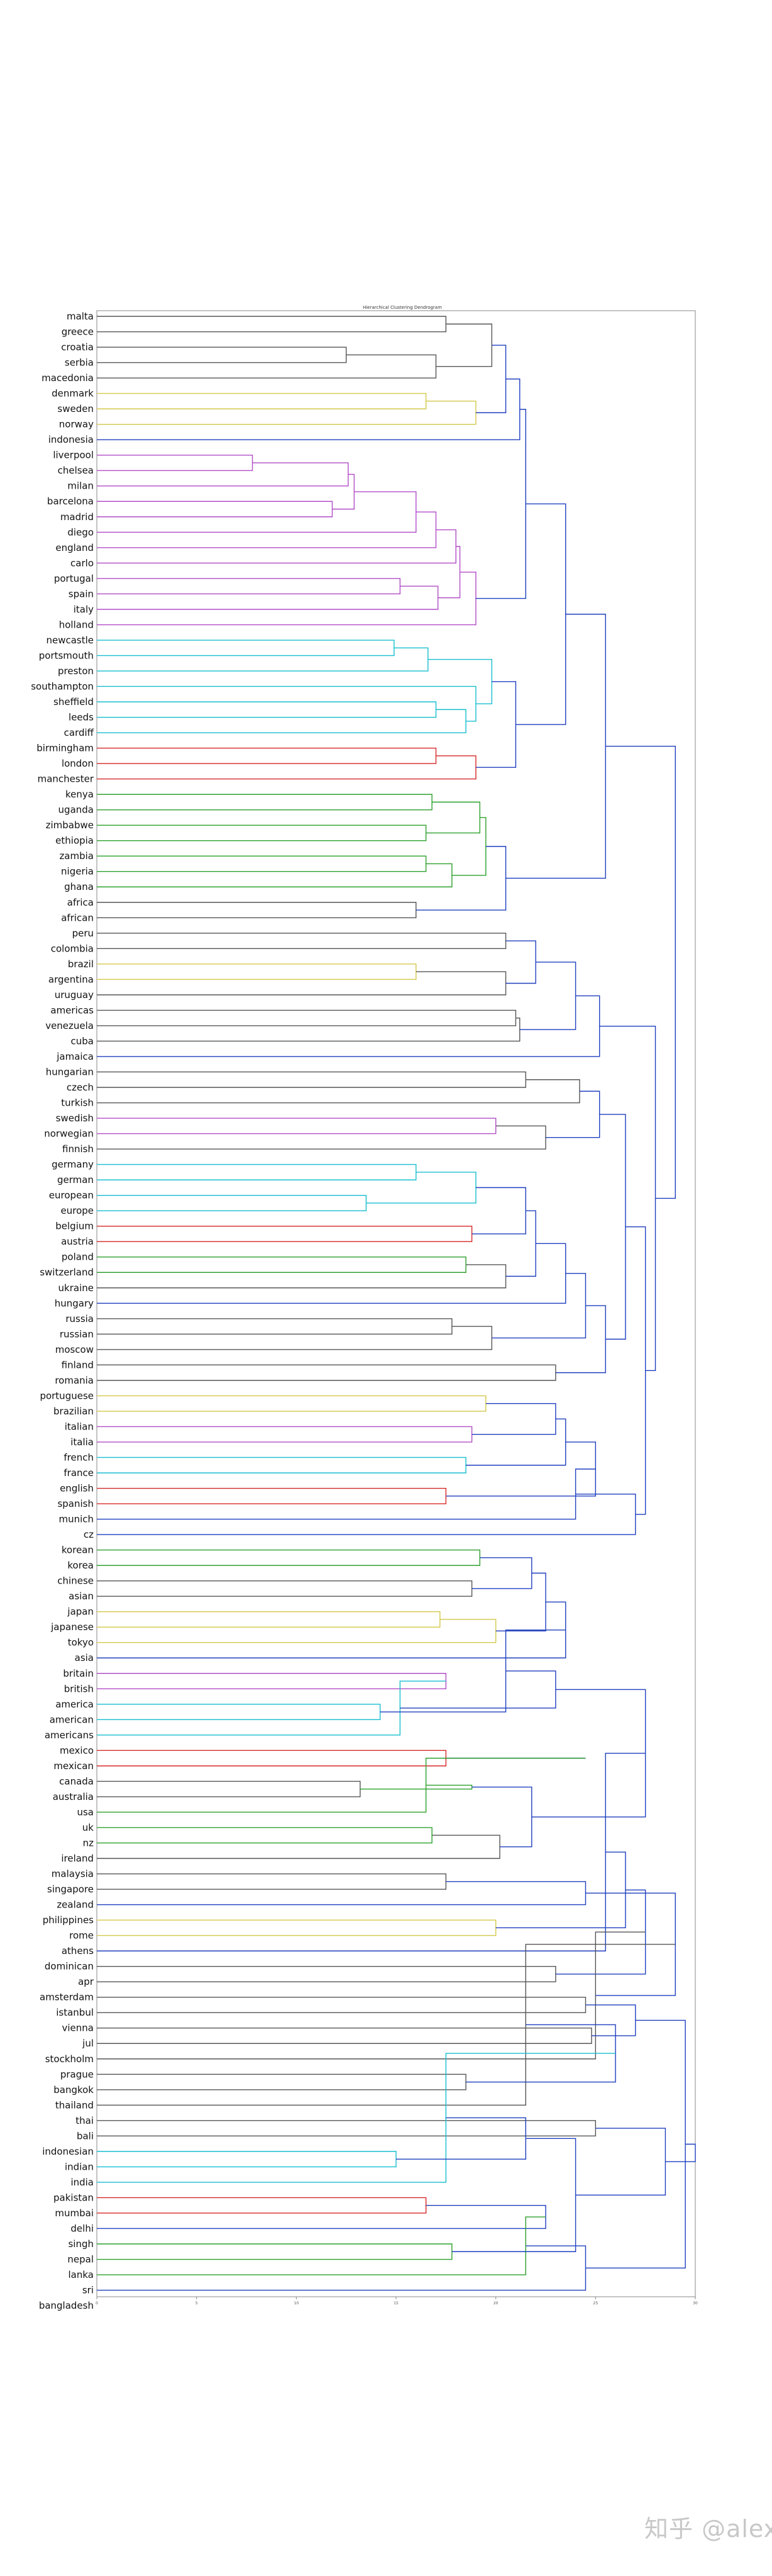 The image size is (772, 2576). What do you see at coordinates (73, 455) in the screenshot?
I see `leaf-label: liverpool` at bounding box center [73, 455].